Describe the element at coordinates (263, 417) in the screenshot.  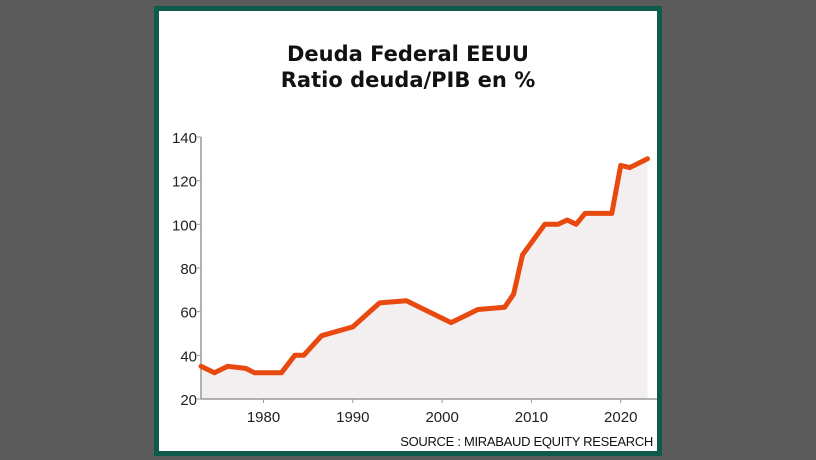
I see `x-tick-label: 1980` at that location.